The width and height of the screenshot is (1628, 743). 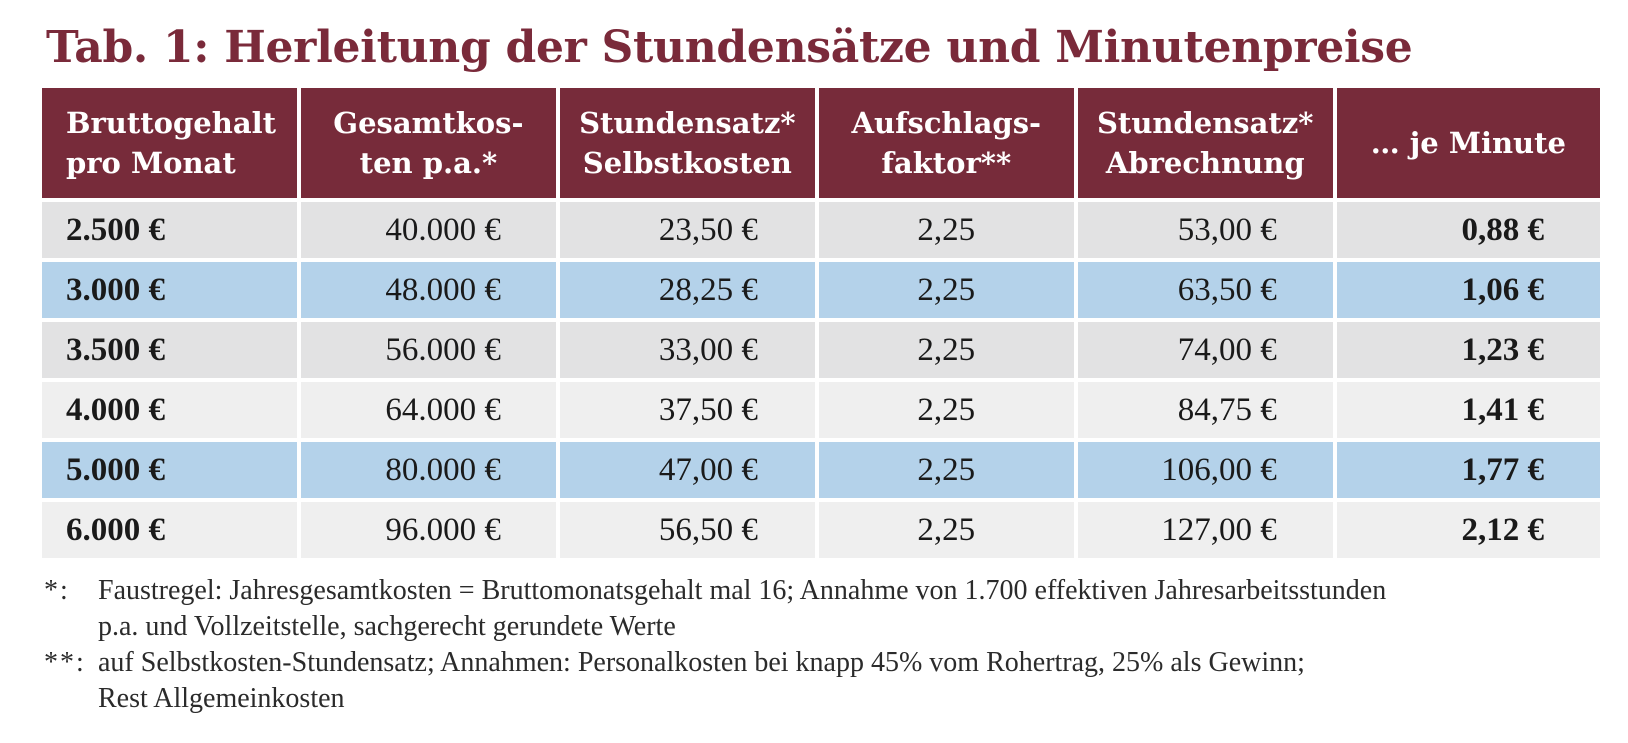 What do you see at coordinates (169, 230) in the screenshot?
I see `cell-bruttogehalt: 2.500 €` at bounding box center [169, 230].